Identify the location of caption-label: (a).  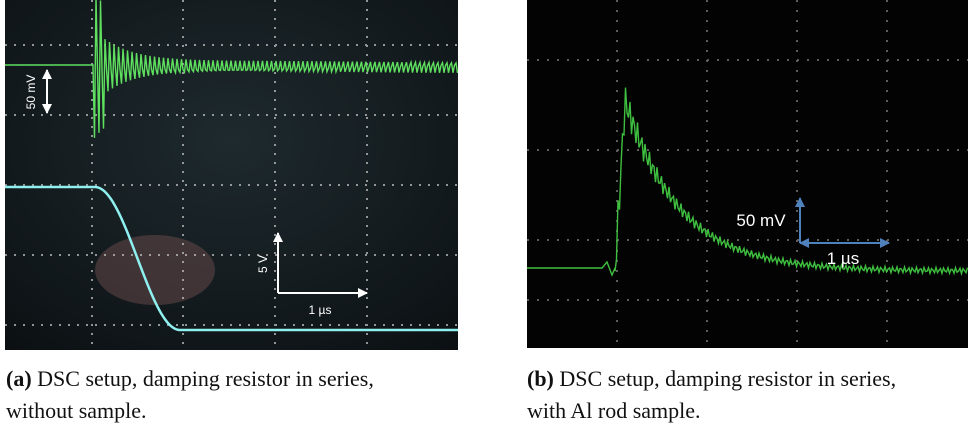
(19, 378).